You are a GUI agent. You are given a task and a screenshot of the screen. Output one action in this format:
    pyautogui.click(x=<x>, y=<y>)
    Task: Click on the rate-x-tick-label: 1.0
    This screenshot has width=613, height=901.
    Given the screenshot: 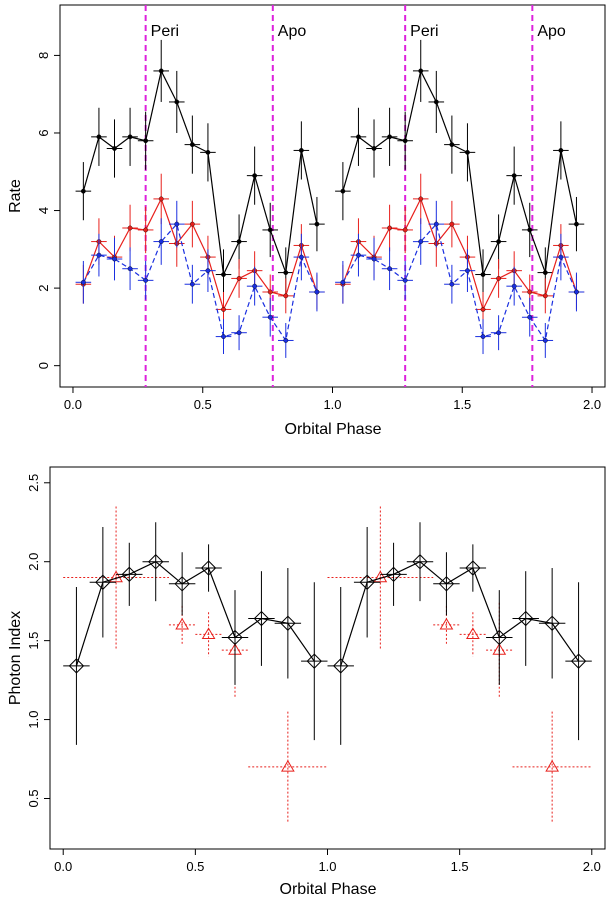 What is the action you would take?
    pyautogui.click(x=332, y=404)
    